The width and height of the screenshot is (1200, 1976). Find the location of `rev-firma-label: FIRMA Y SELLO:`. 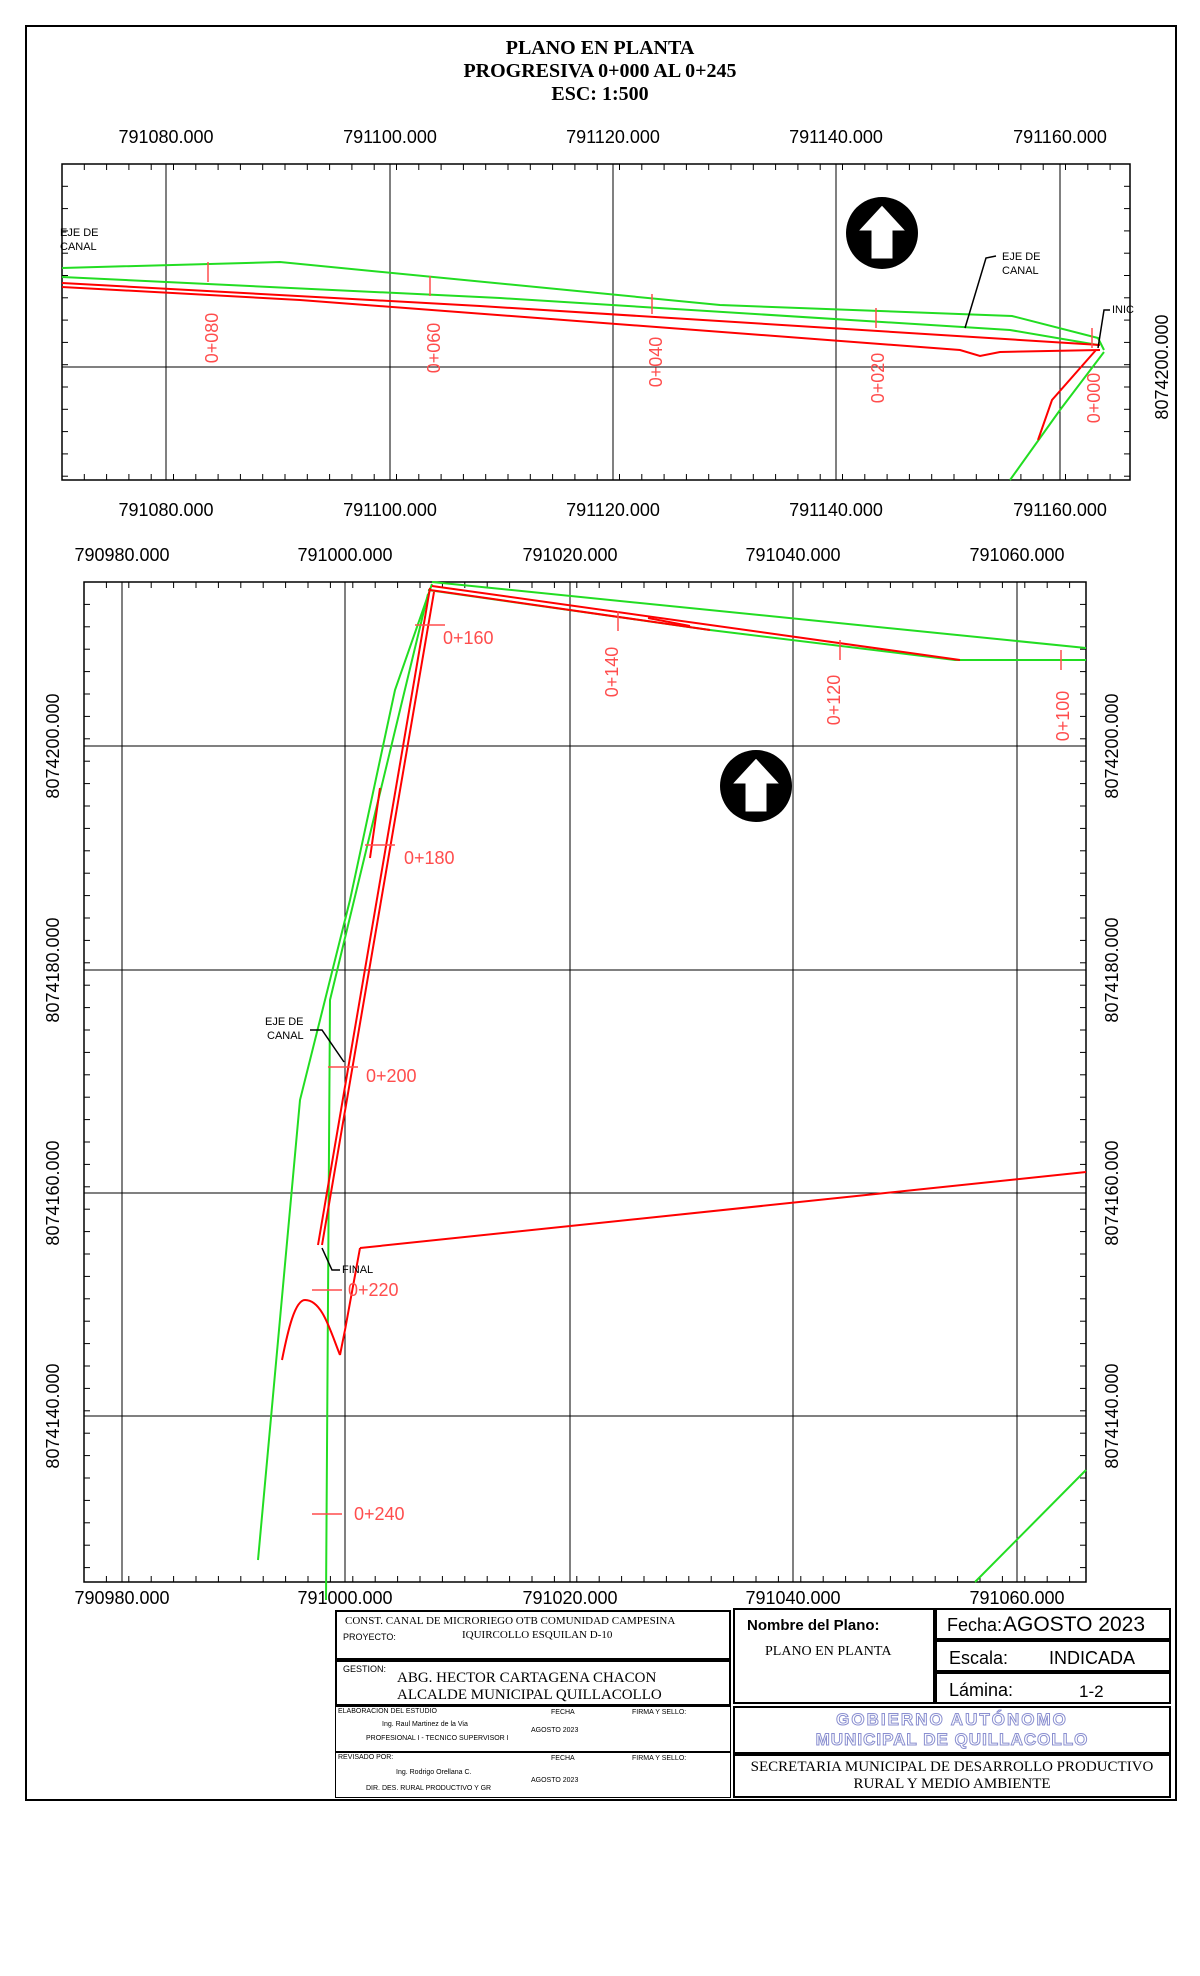

rev-firma-label: FIRMA Y SELLO: is located at coordinates (659, 1758).